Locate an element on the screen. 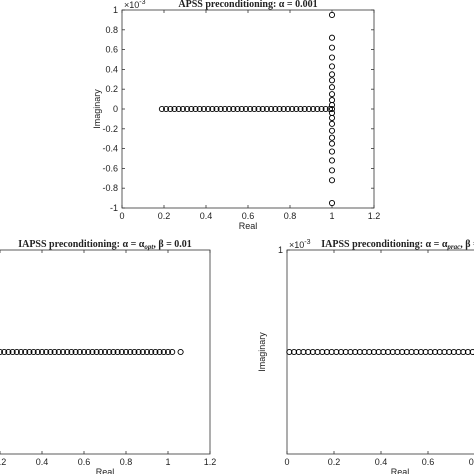 The height and width of the screenshot is (474, 474). x-tick-label: 0.4 is located at coordinates (42, 462).